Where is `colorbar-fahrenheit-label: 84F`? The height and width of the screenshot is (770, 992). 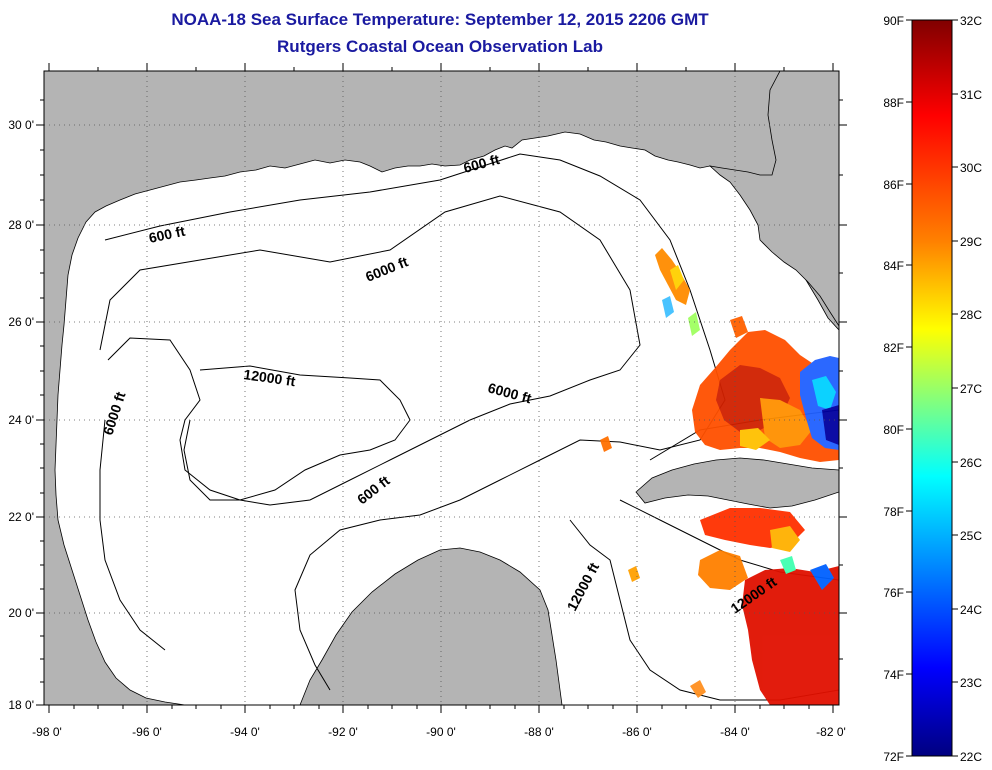 colorbar-fahrenheit-label: 84F is located at coordinates (893, 266).